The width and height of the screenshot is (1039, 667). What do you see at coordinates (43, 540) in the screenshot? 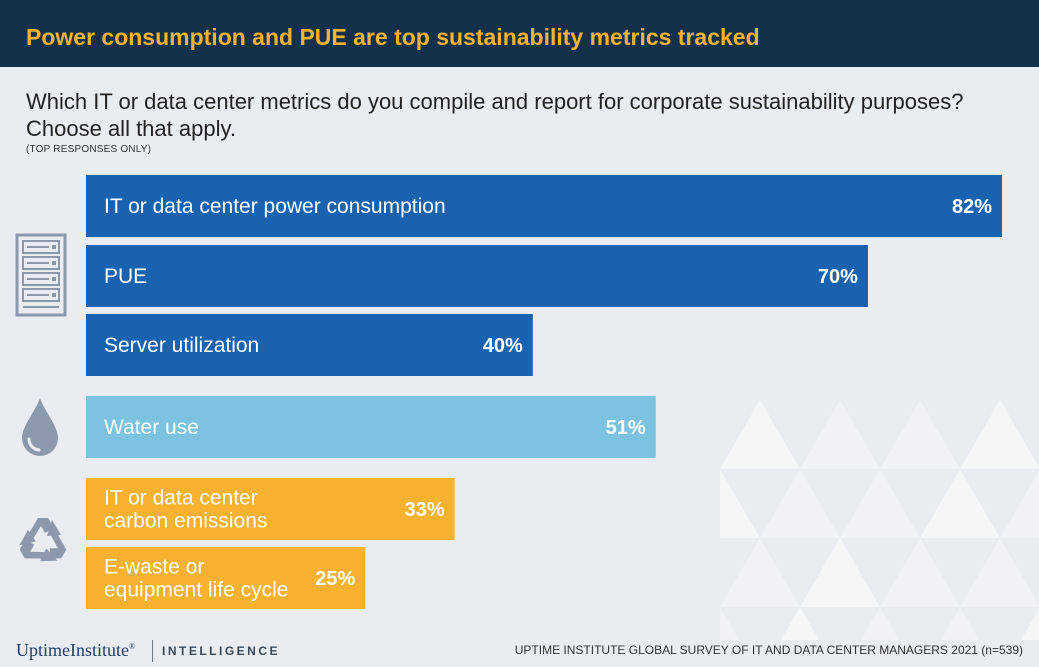
I see `recycle-icon` at bounding box center [43, 540].